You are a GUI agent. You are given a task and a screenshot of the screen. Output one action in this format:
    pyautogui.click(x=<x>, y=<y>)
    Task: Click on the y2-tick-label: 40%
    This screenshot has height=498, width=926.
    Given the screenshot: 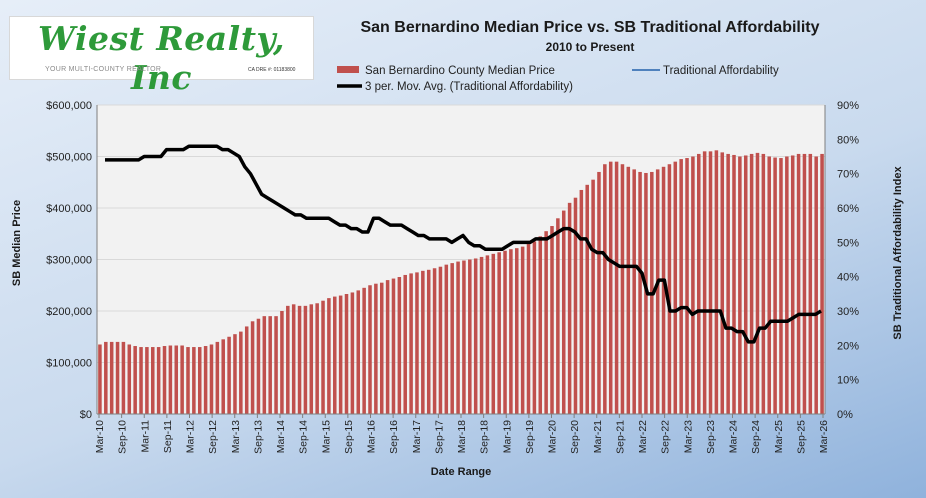 What is the action you would take?
    pyautogui.click(x=848, y=278)
    